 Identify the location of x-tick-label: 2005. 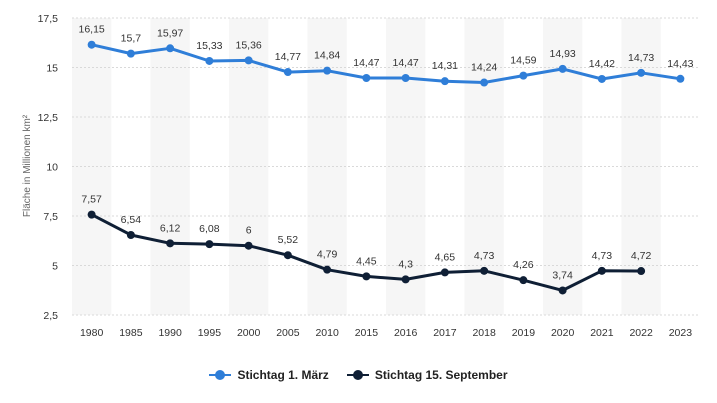
(288, 333).